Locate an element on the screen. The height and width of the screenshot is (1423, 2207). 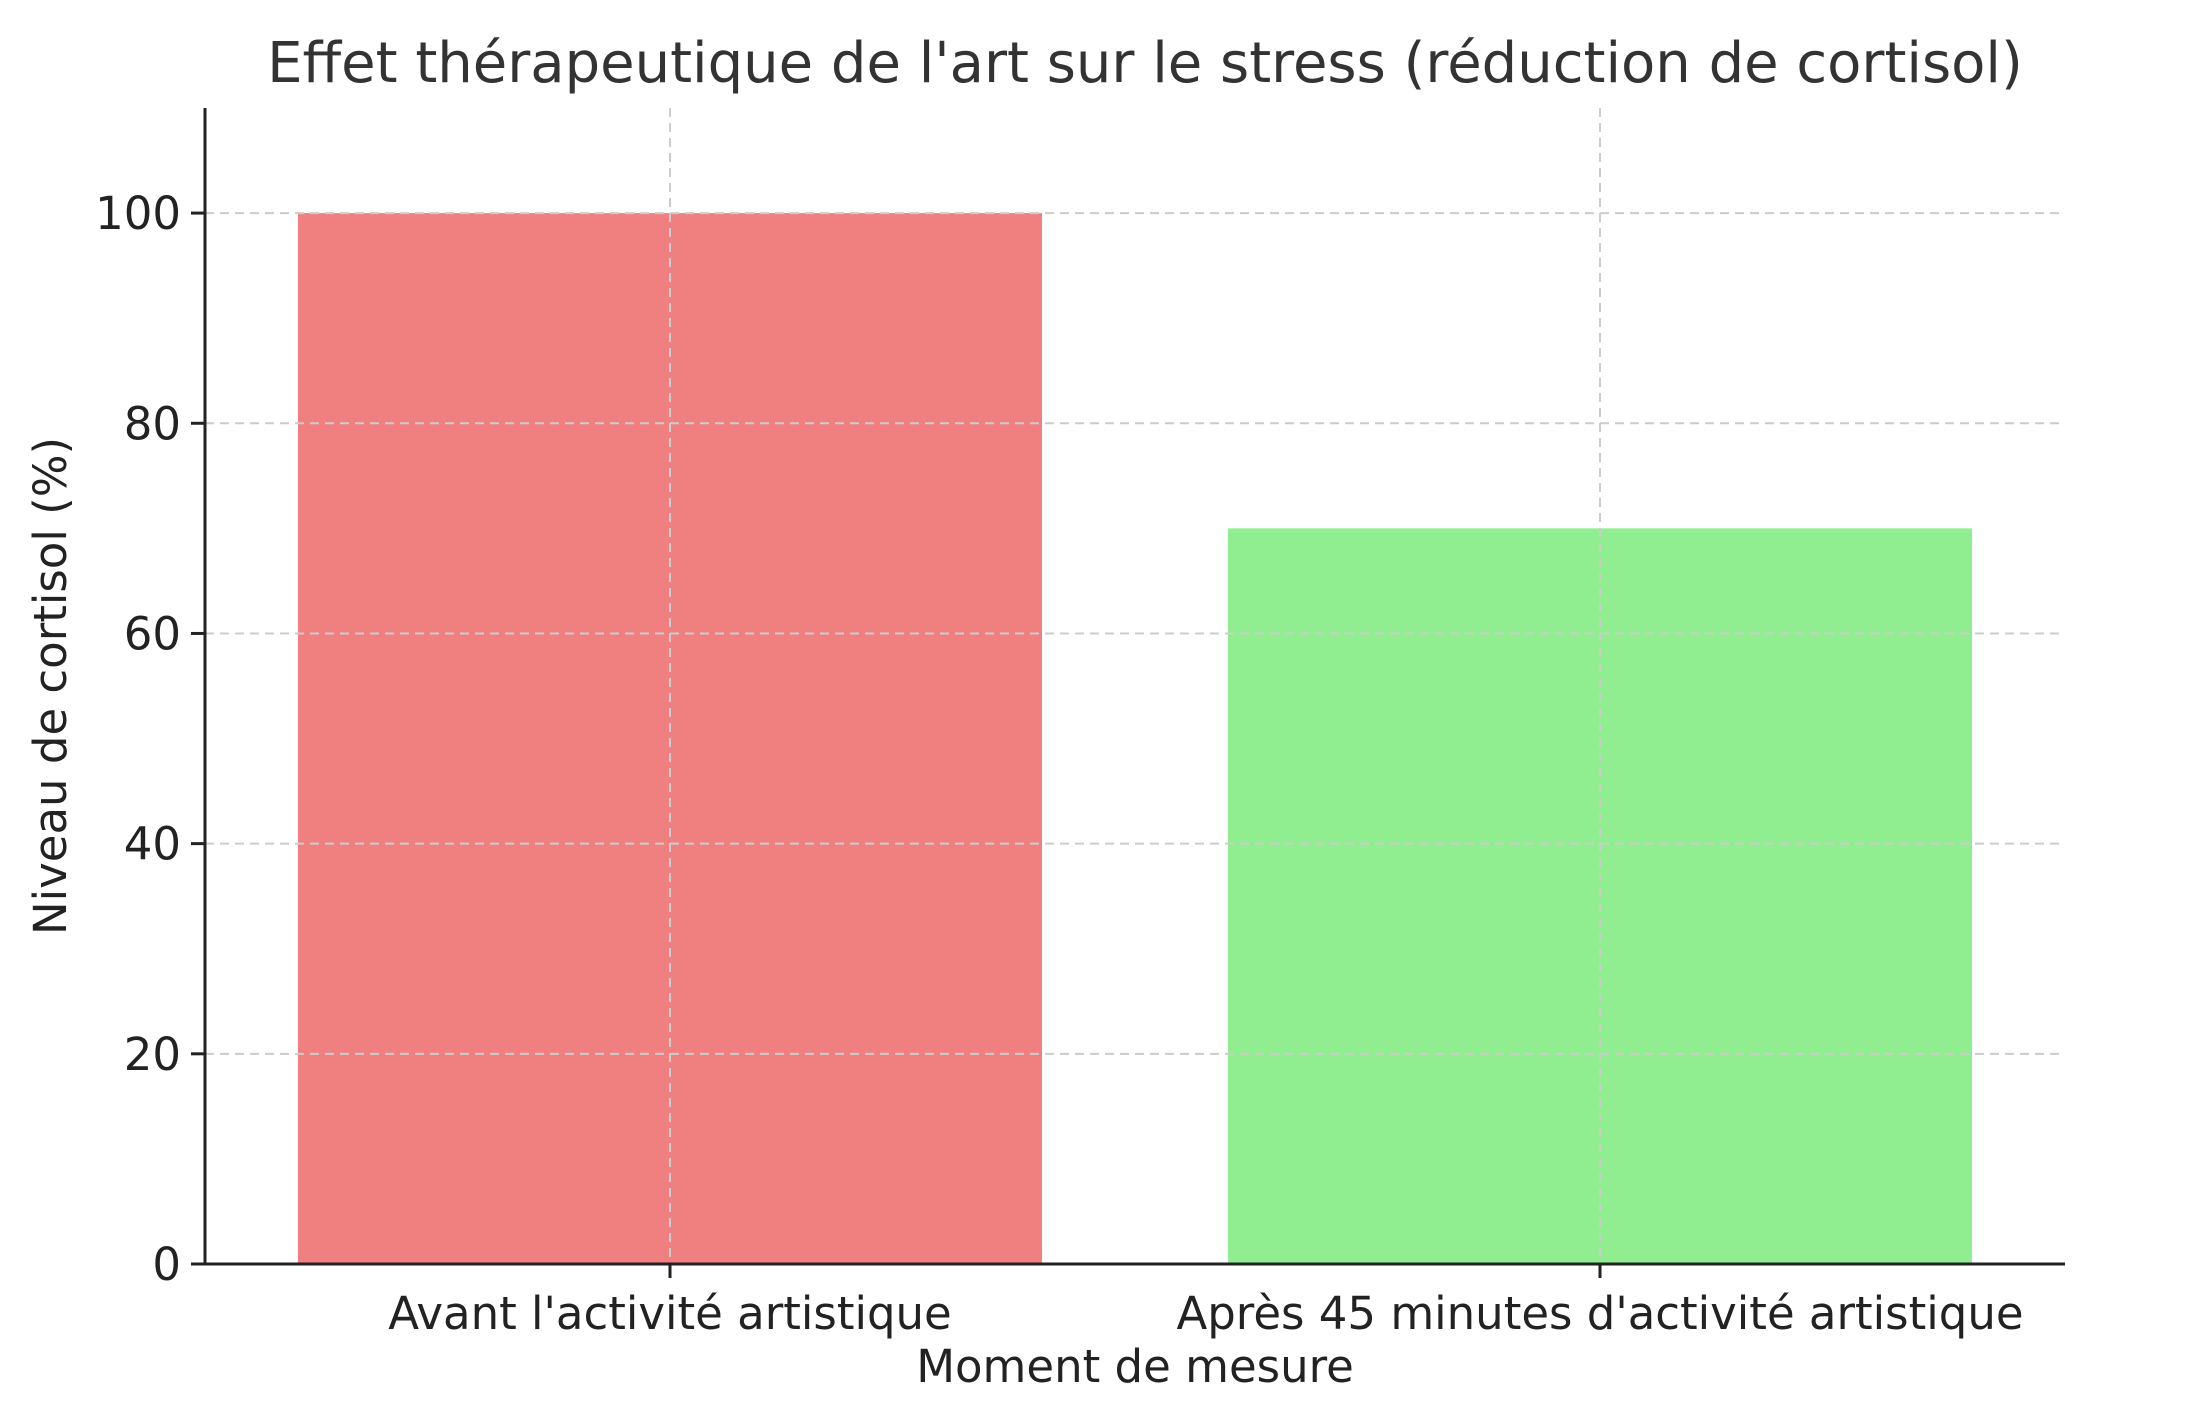
y-tick-label: 100 is located at coordinates (138, 213).